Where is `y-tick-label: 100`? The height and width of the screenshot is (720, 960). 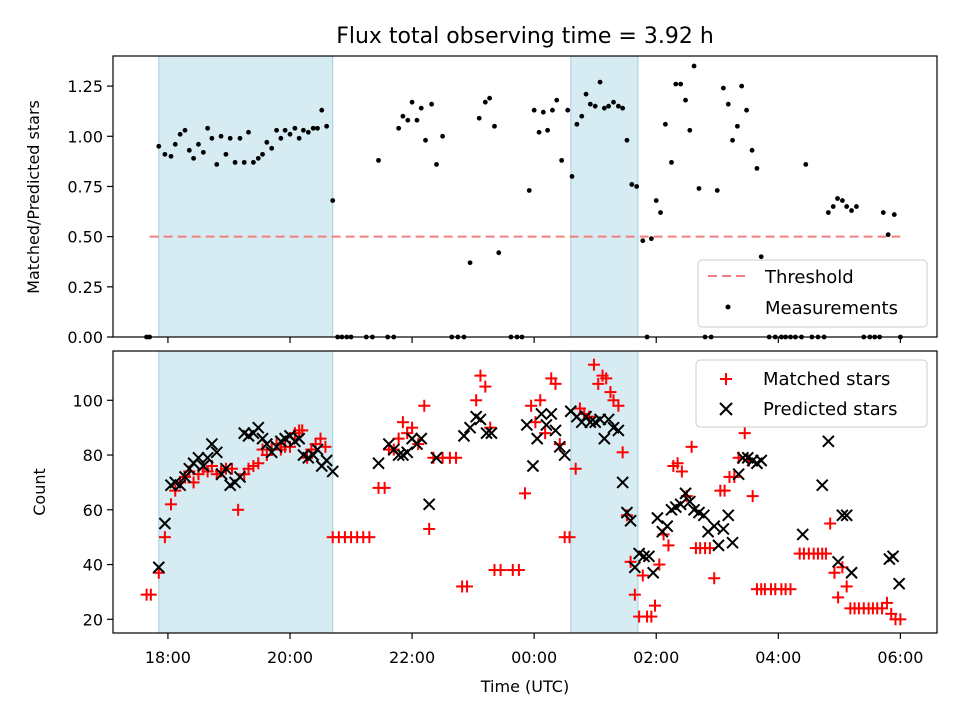 y-tick-label: 100 is located at coordinates (87, 400).